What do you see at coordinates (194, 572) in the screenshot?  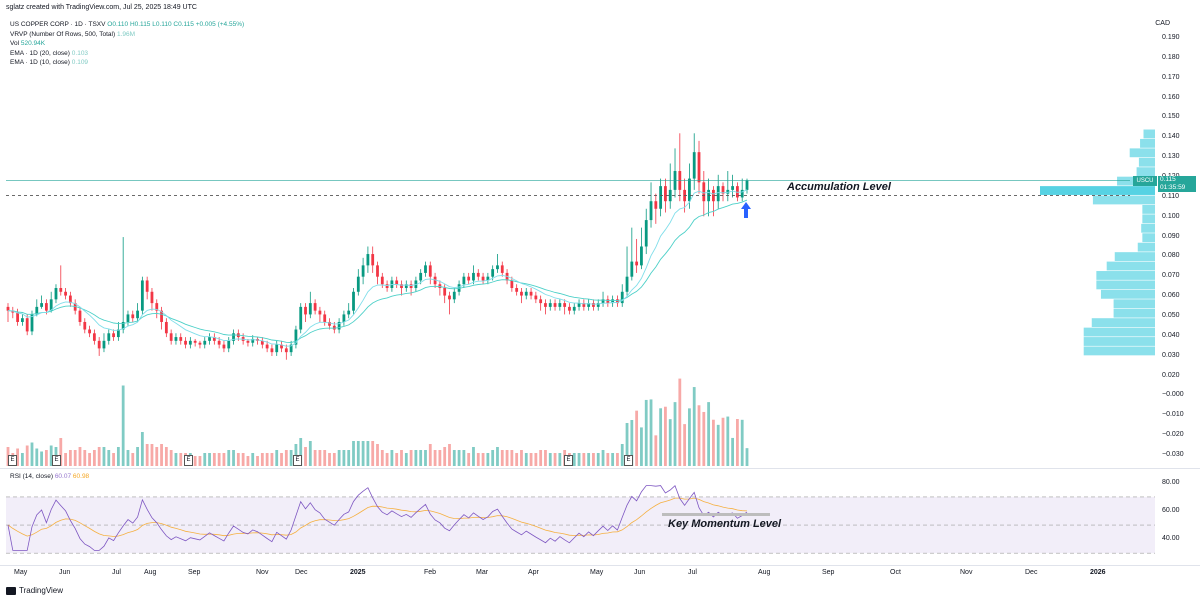 I see `time-tick-label: Sep` at bounding box center [194, 572].